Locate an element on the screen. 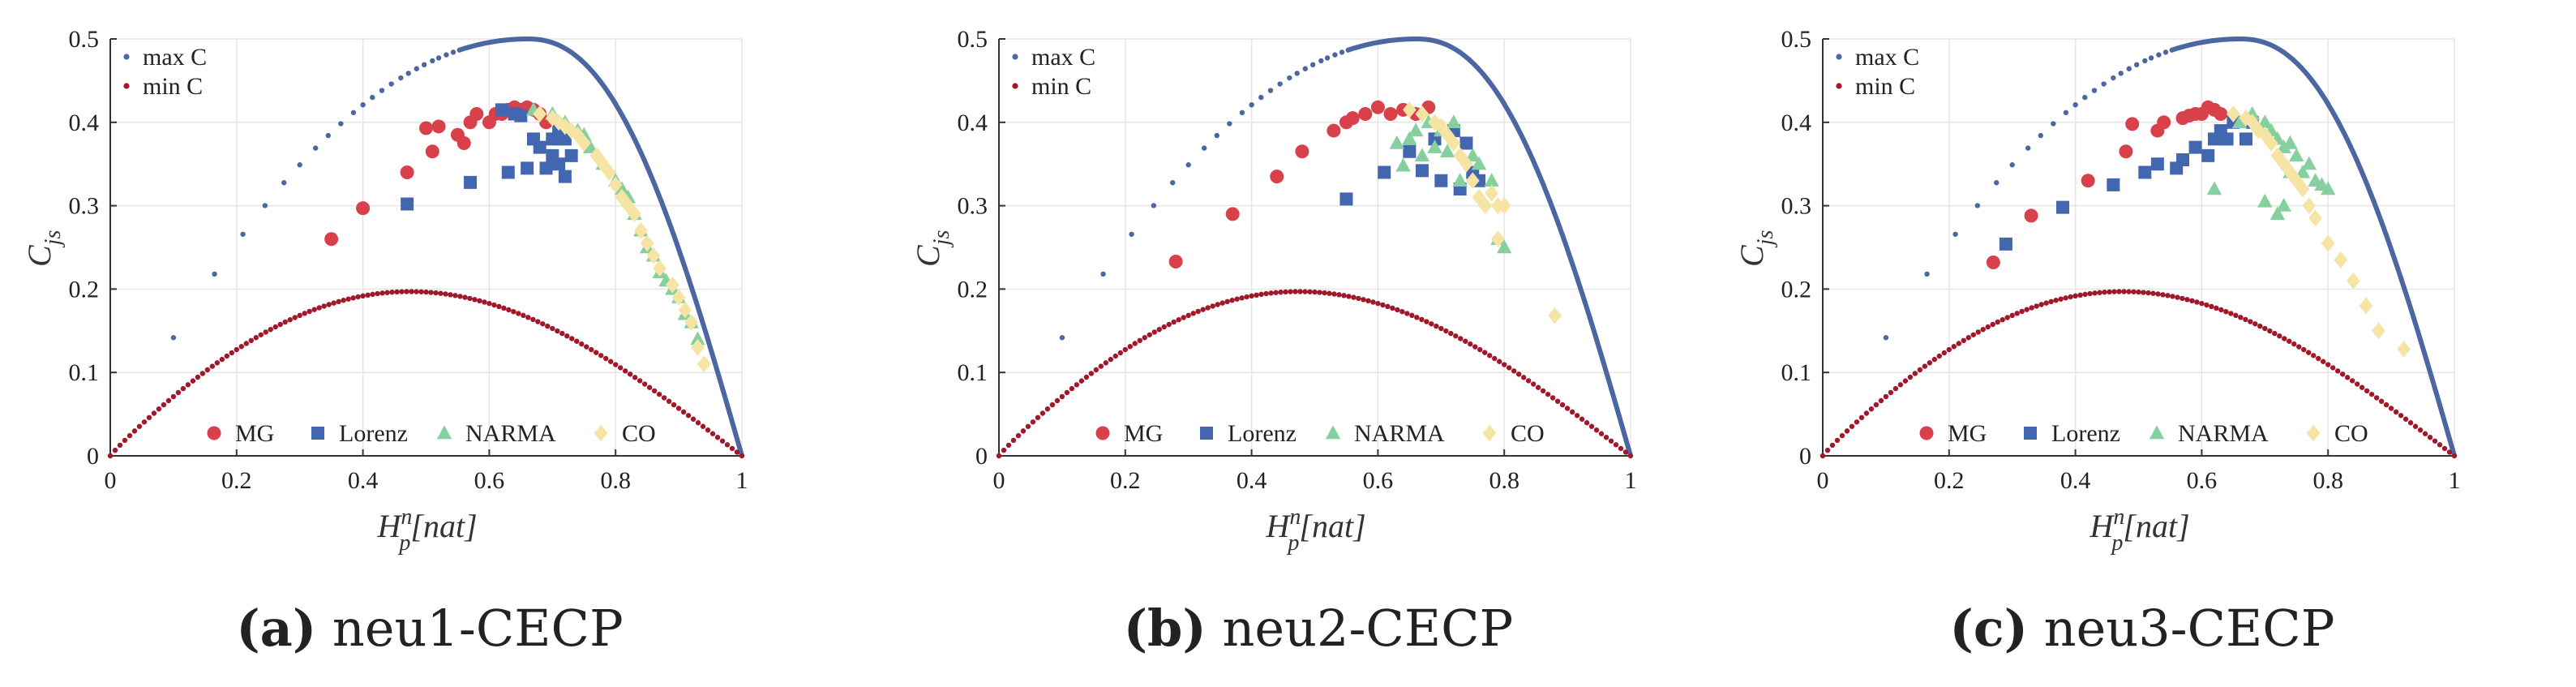  y-axis-label: Cjs is located at coordinates (1756, 248).